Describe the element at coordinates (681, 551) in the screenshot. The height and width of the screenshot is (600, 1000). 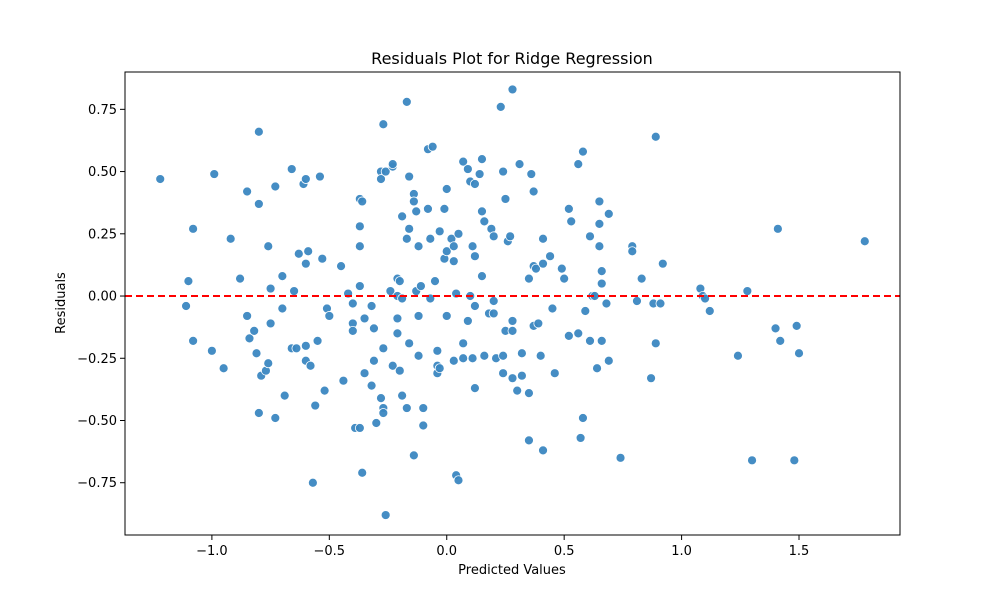
I see `x-tick-label: 1.0` at that location.